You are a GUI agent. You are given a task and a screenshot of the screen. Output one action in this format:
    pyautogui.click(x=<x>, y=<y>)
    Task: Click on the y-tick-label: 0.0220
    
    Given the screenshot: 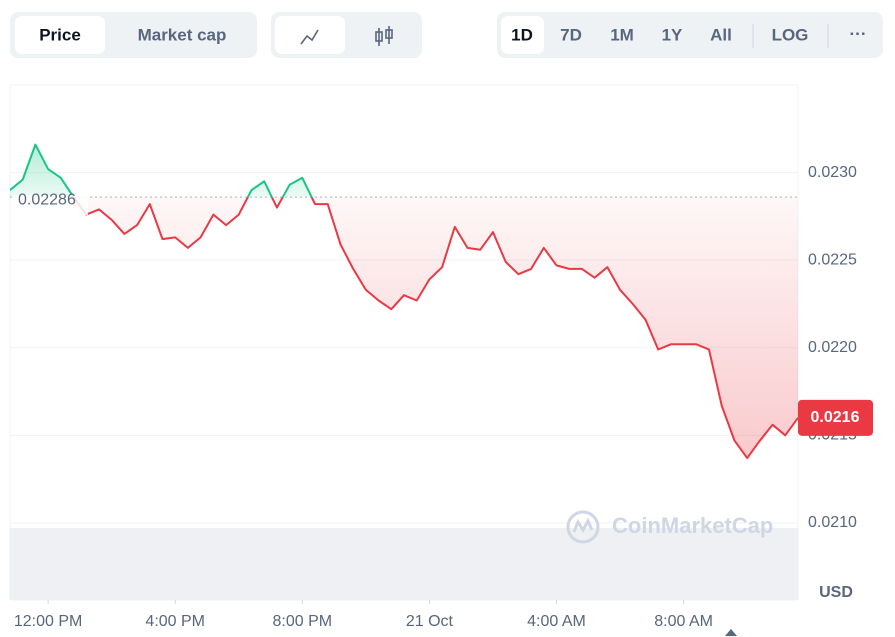 What is the action you would take?
    pyautogui.click(x=832, y=347)
    